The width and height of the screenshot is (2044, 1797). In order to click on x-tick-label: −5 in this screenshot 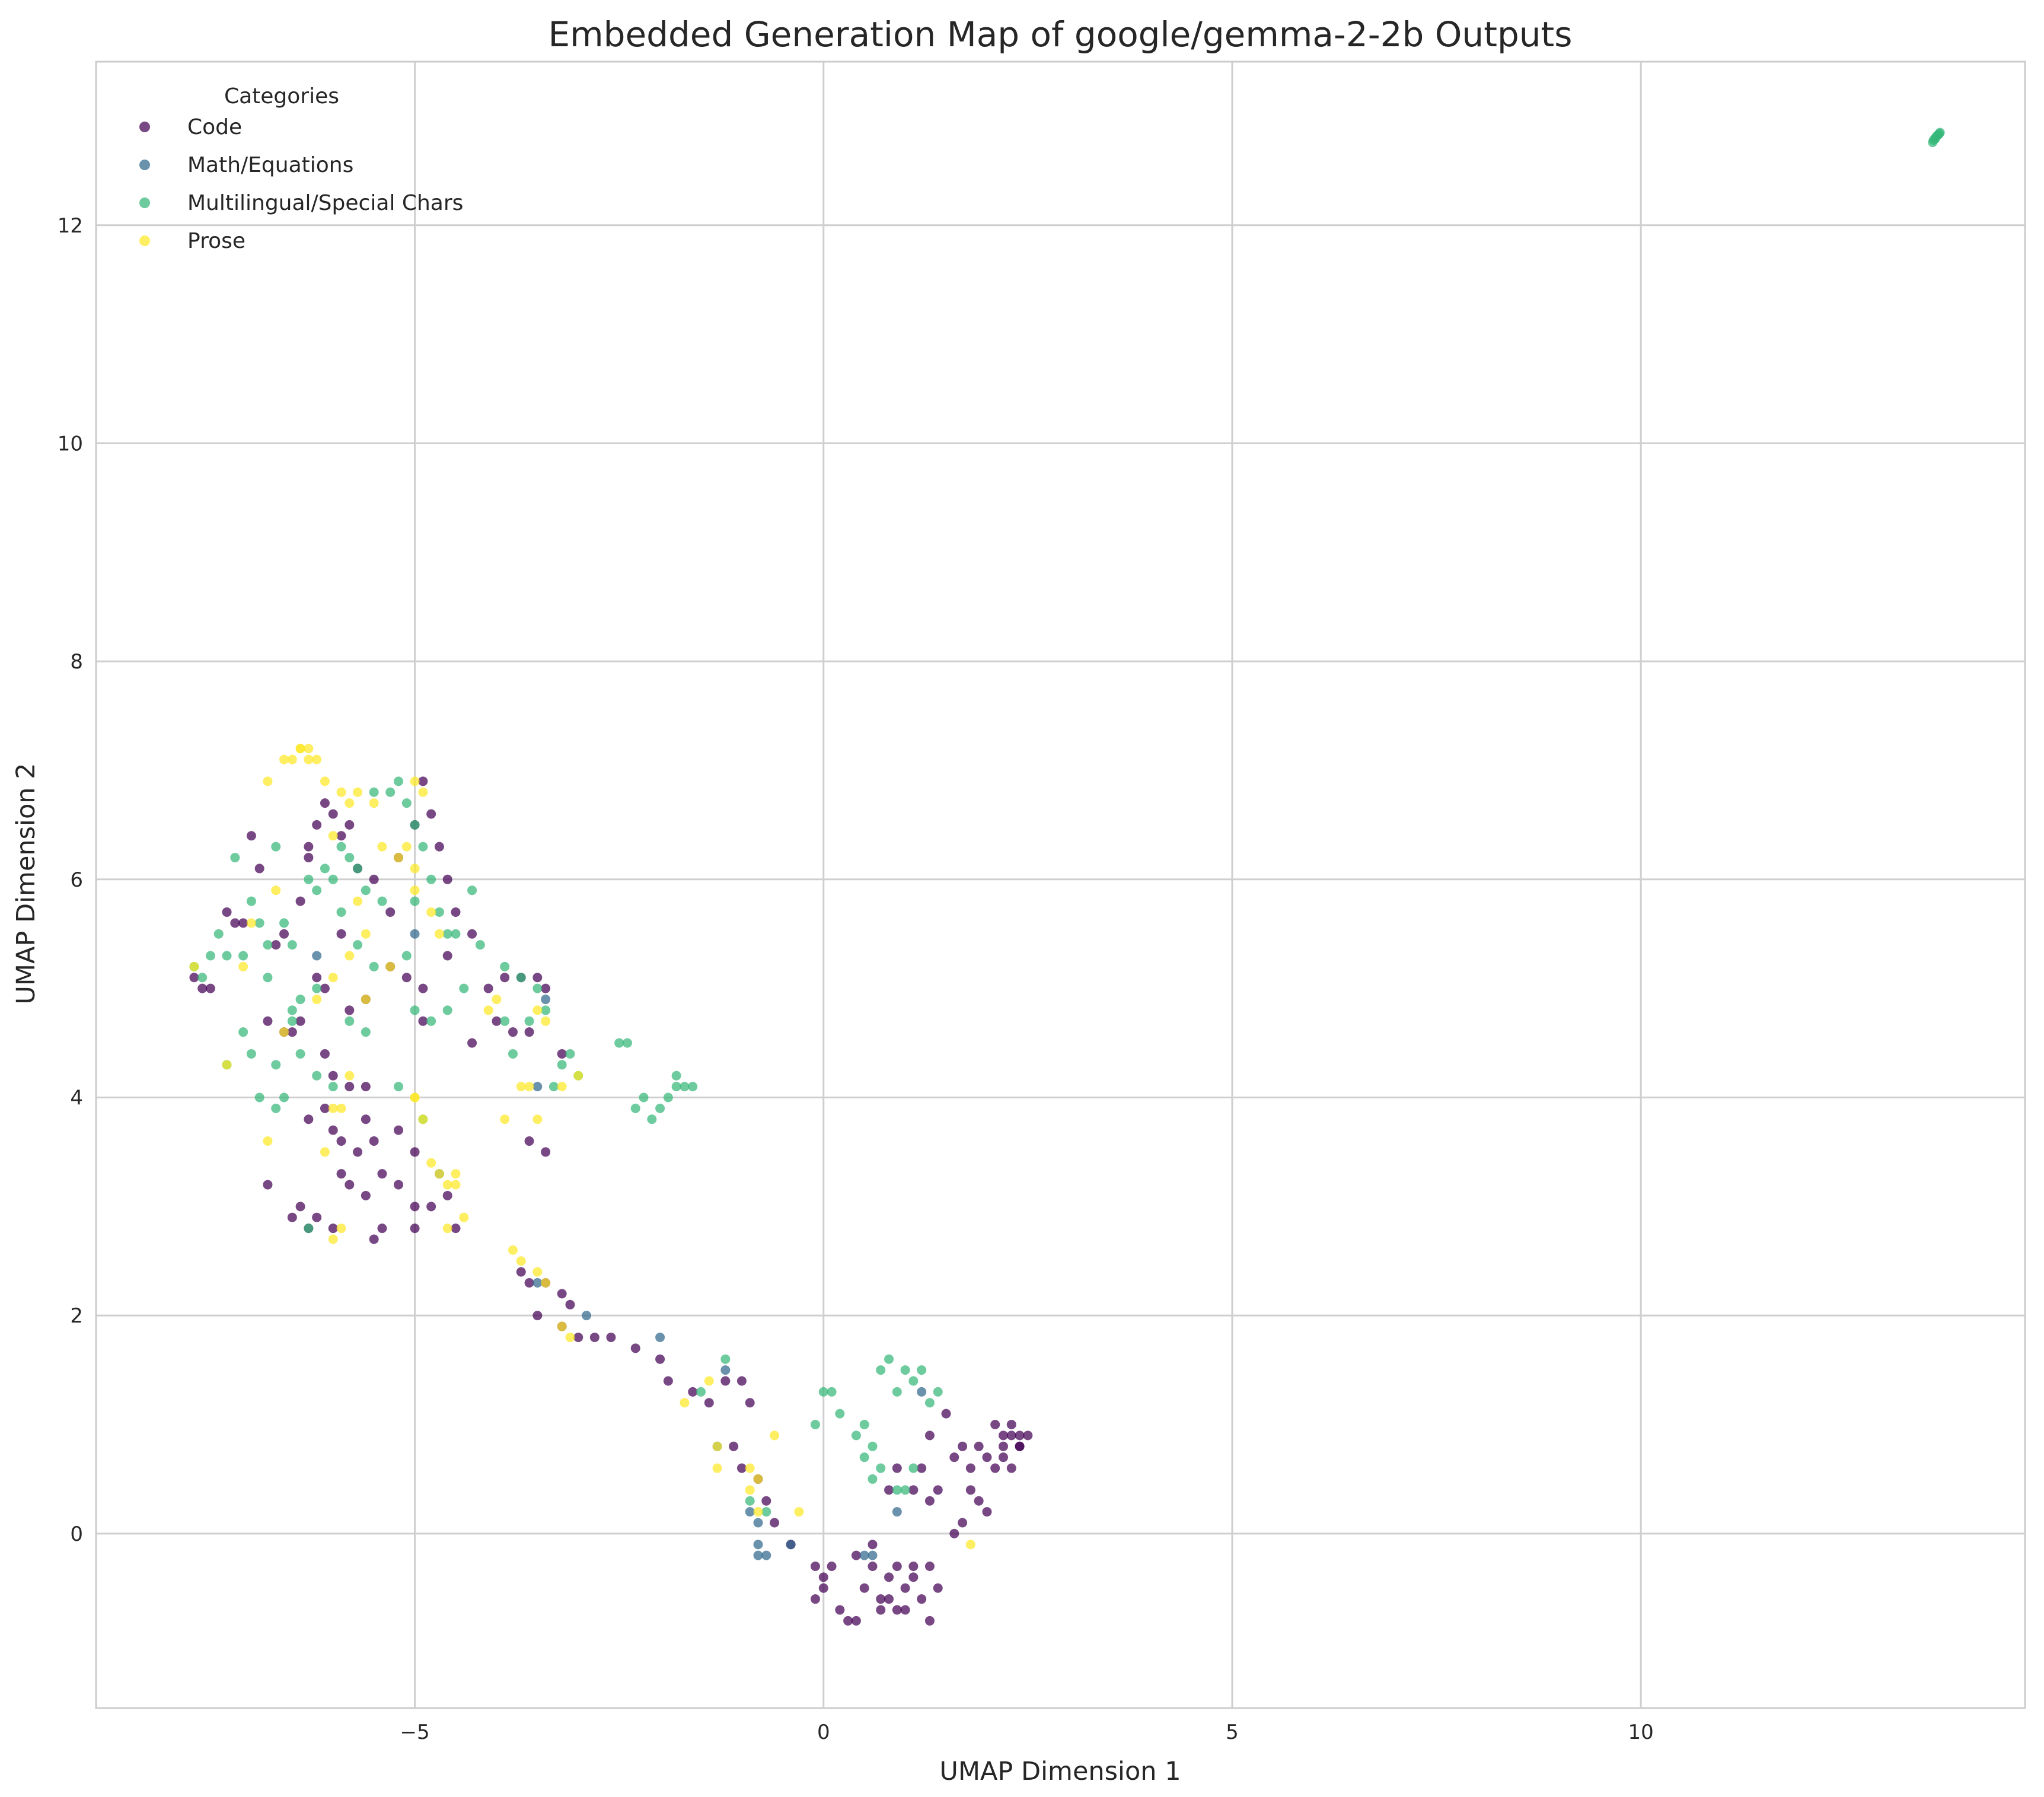, I will do `click(415, 1732)`.